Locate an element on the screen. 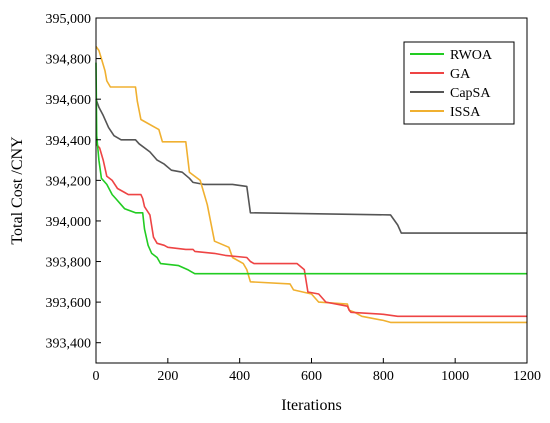 Image resolution: width=550 pixels, height=423 pixels. y-axis-label: Total Cost /CNY is located at coordinates (17, 190).